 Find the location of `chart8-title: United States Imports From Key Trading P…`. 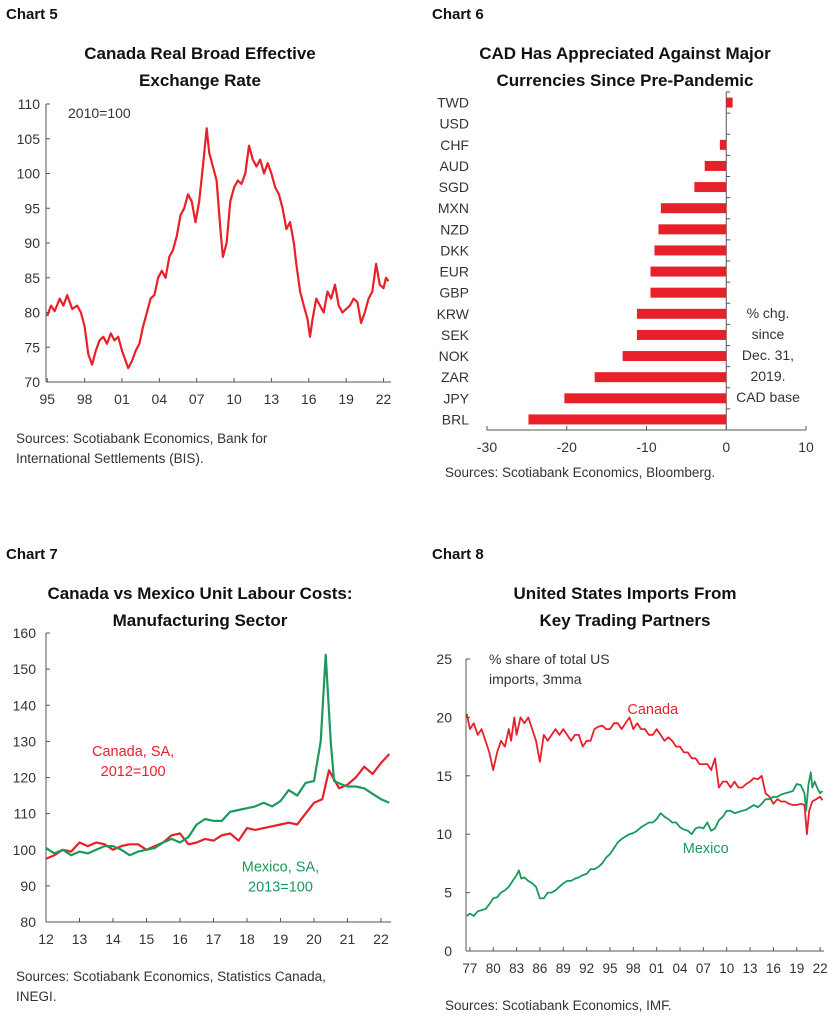

chart8-title: United States Imports From Key Trading P… is located at coordinates (625, 607).